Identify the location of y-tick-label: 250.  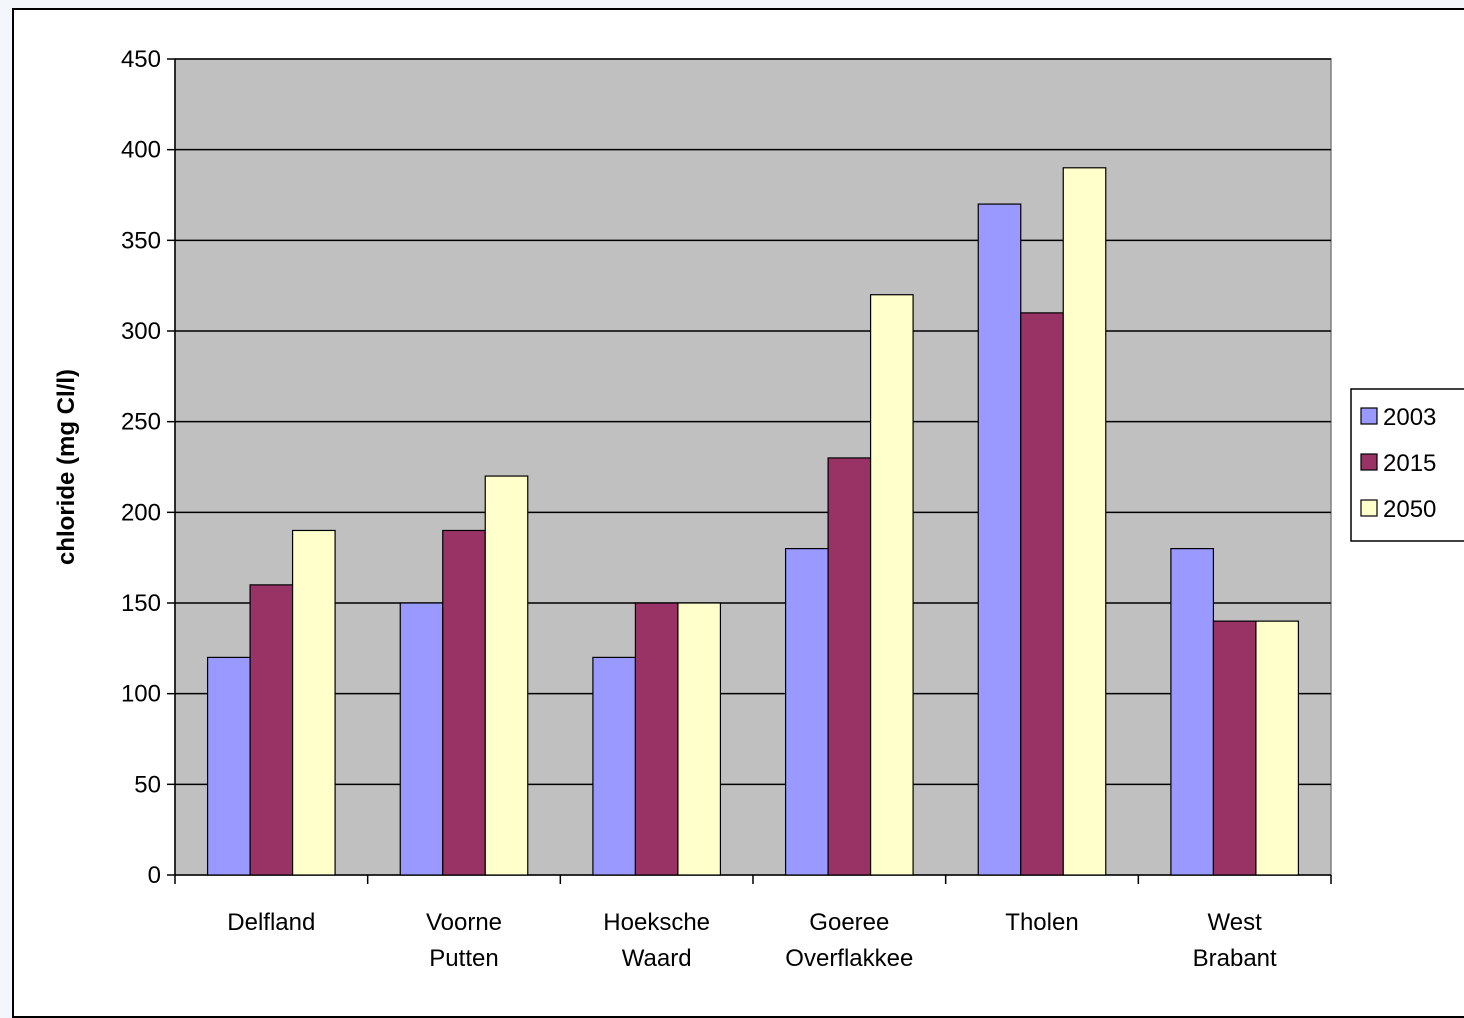
(141, 422).